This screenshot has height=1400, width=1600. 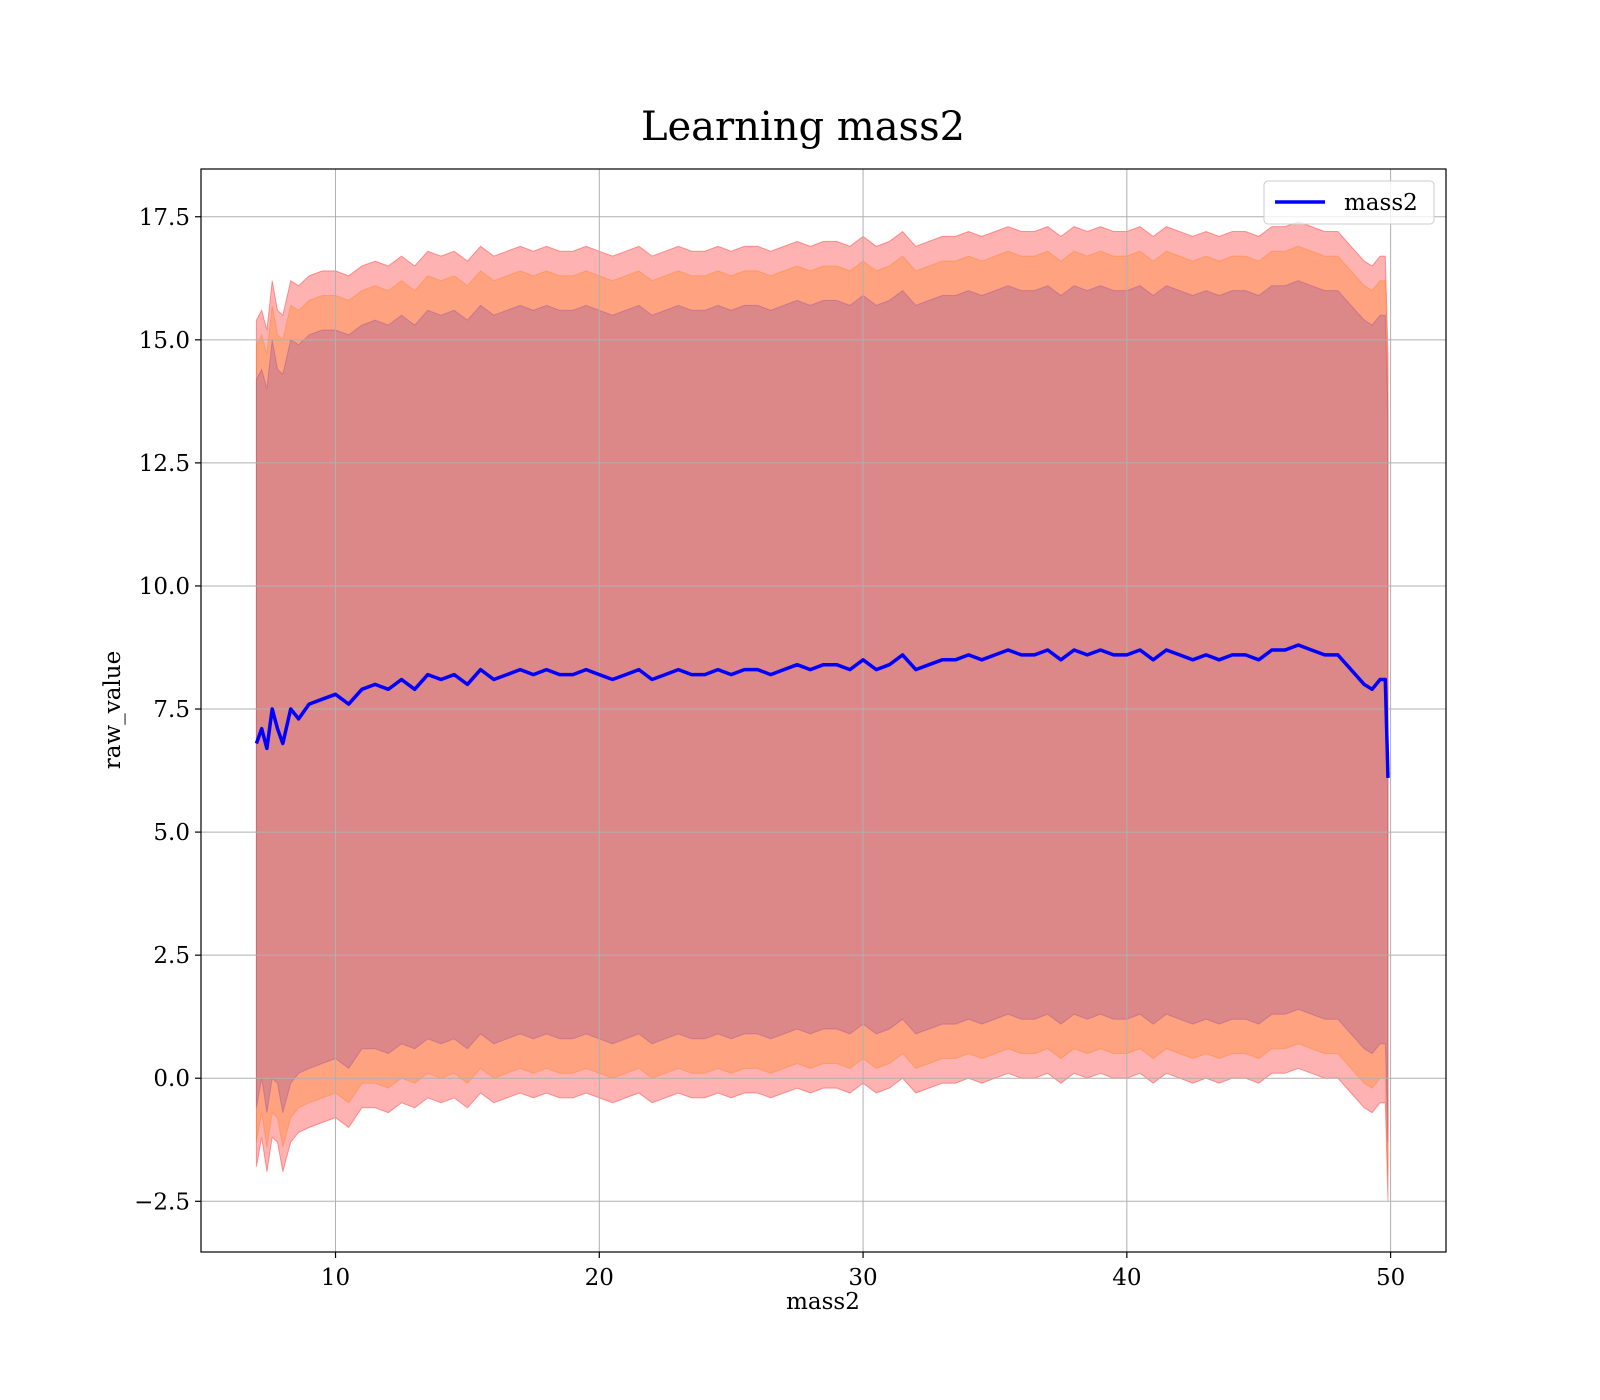 What do you see at coordinates (1390, 1278) in the screenshot?
I see `x-tick-label: 50` at bounding box center [1390, 1278].